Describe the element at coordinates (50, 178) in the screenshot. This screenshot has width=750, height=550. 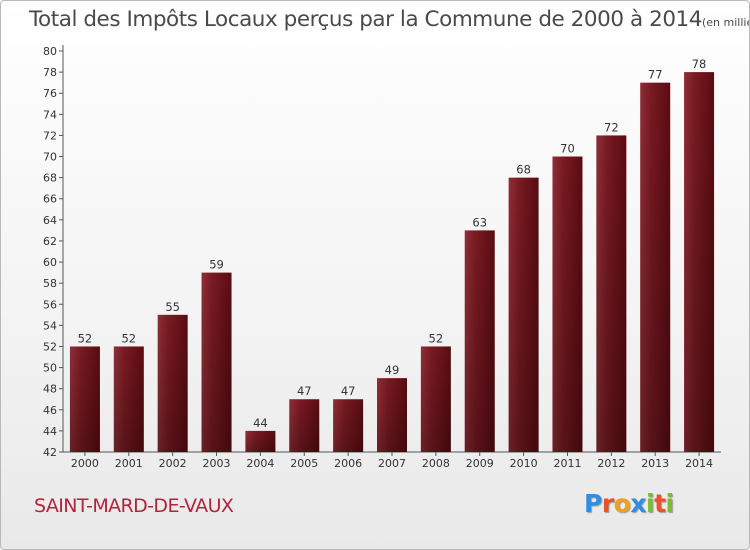
I see `y-tick-label: 68` at that location.